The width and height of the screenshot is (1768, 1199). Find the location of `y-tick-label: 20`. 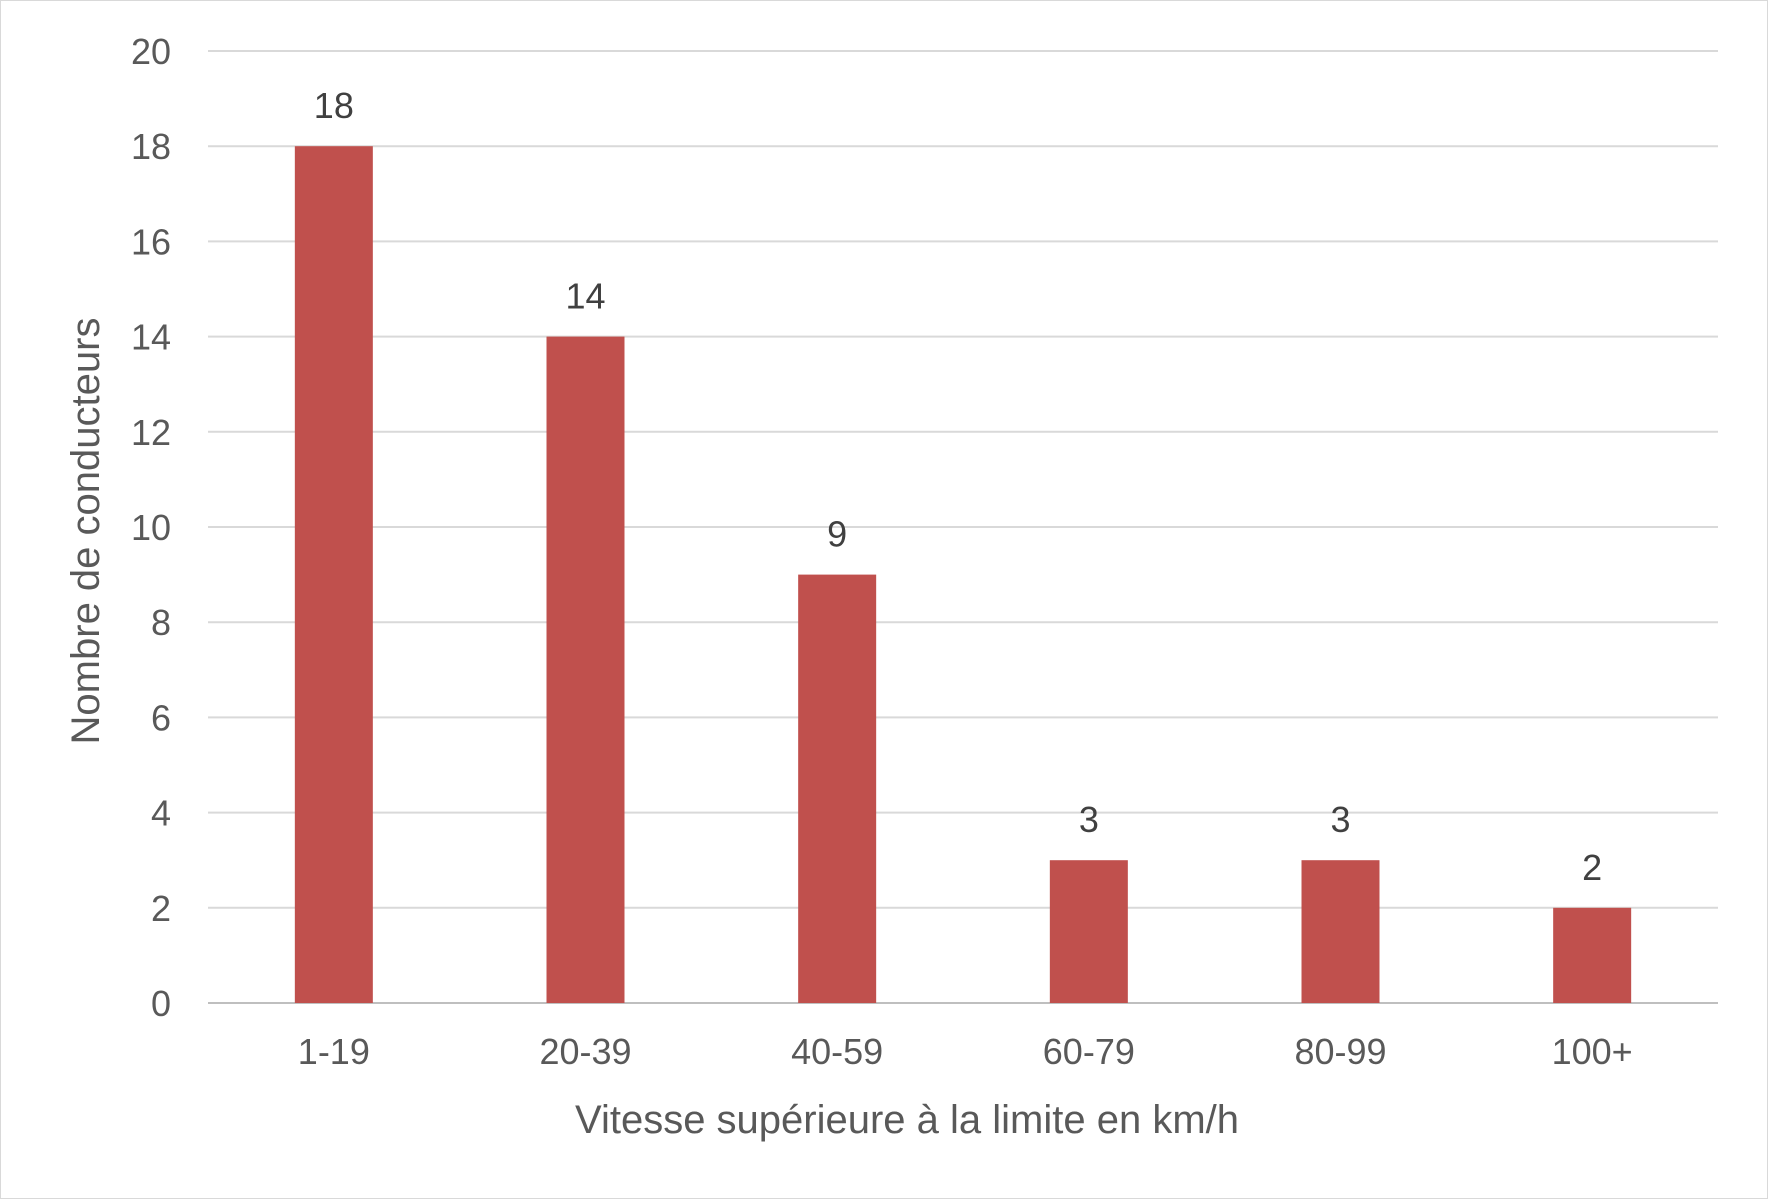

y-tick-label: 20 is located at coordinates (151, 51).